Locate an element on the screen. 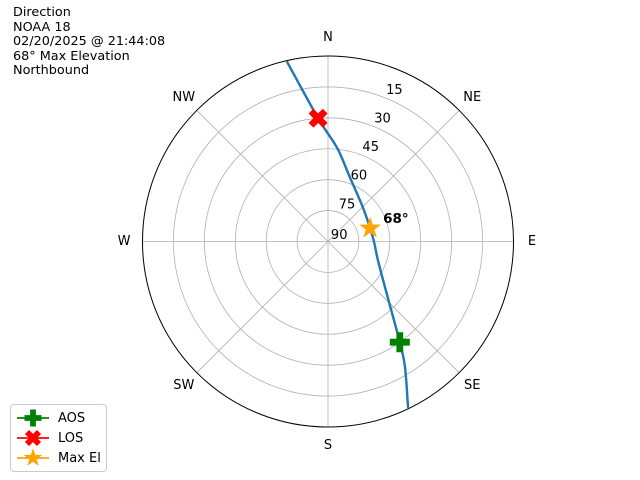 Image resolution: width=640 pixels, height=480 pixels. max-elevation-annotation: 68° is located at coordinates (396, 219).